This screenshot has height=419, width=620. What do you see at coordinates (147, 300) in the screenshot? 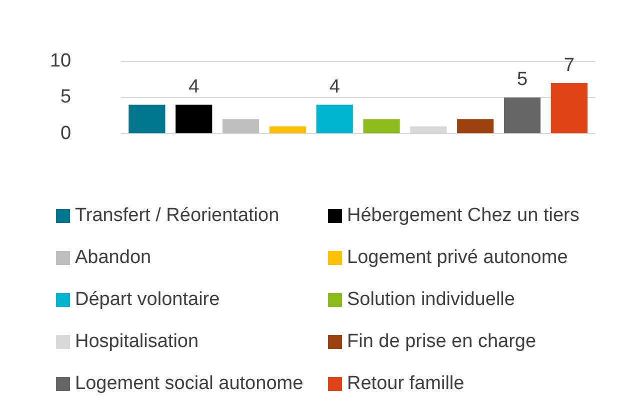
I see `legend-label: Départ volontaire` at bounding box center [147, 300].